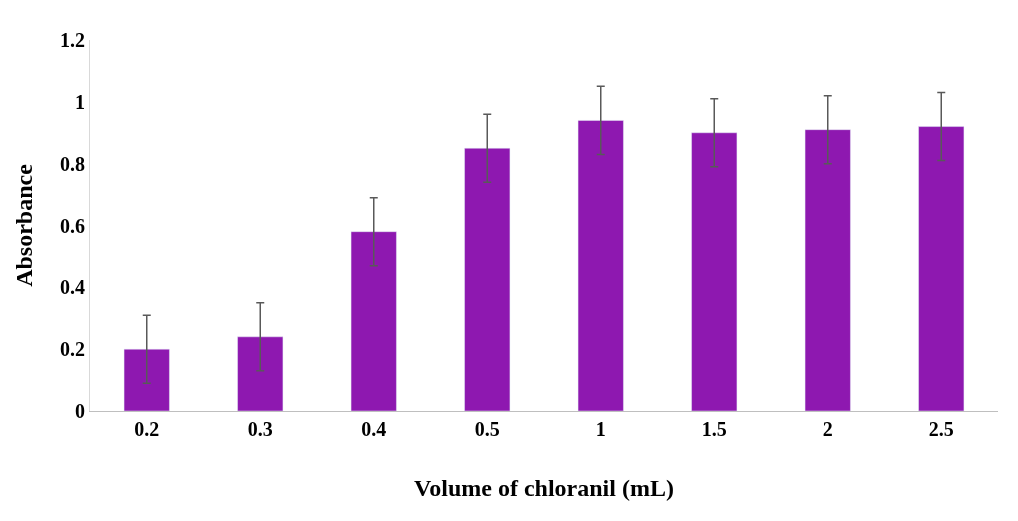 This screenshot has width=1018, height=521. Describe the element at coordinates (24, 225) in the screenshot. I see `y-axis-title: Absorbance` at that location.